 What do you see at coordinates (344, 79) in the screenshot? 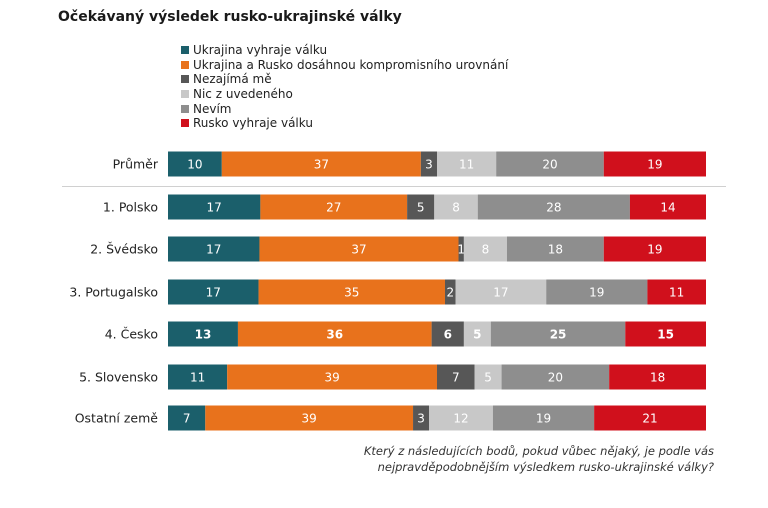
I see `legend-item: Nezajímá mě` at bounding box center [344, 79].